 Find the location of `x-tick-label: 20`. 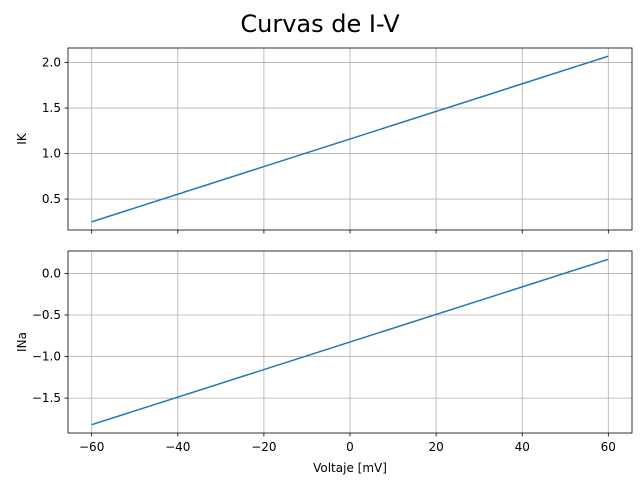

x-tick-label: 20 is located at coordinates (435, 447).